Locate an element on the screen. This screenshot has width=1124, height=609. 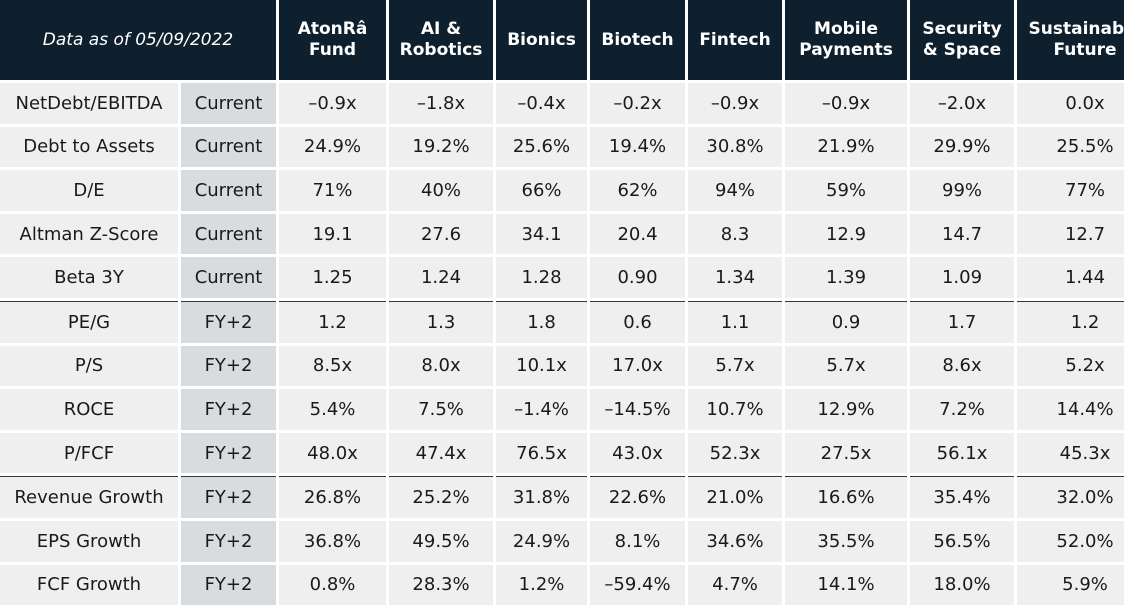
column-header-line: Security is located at coordinates (962, 29).